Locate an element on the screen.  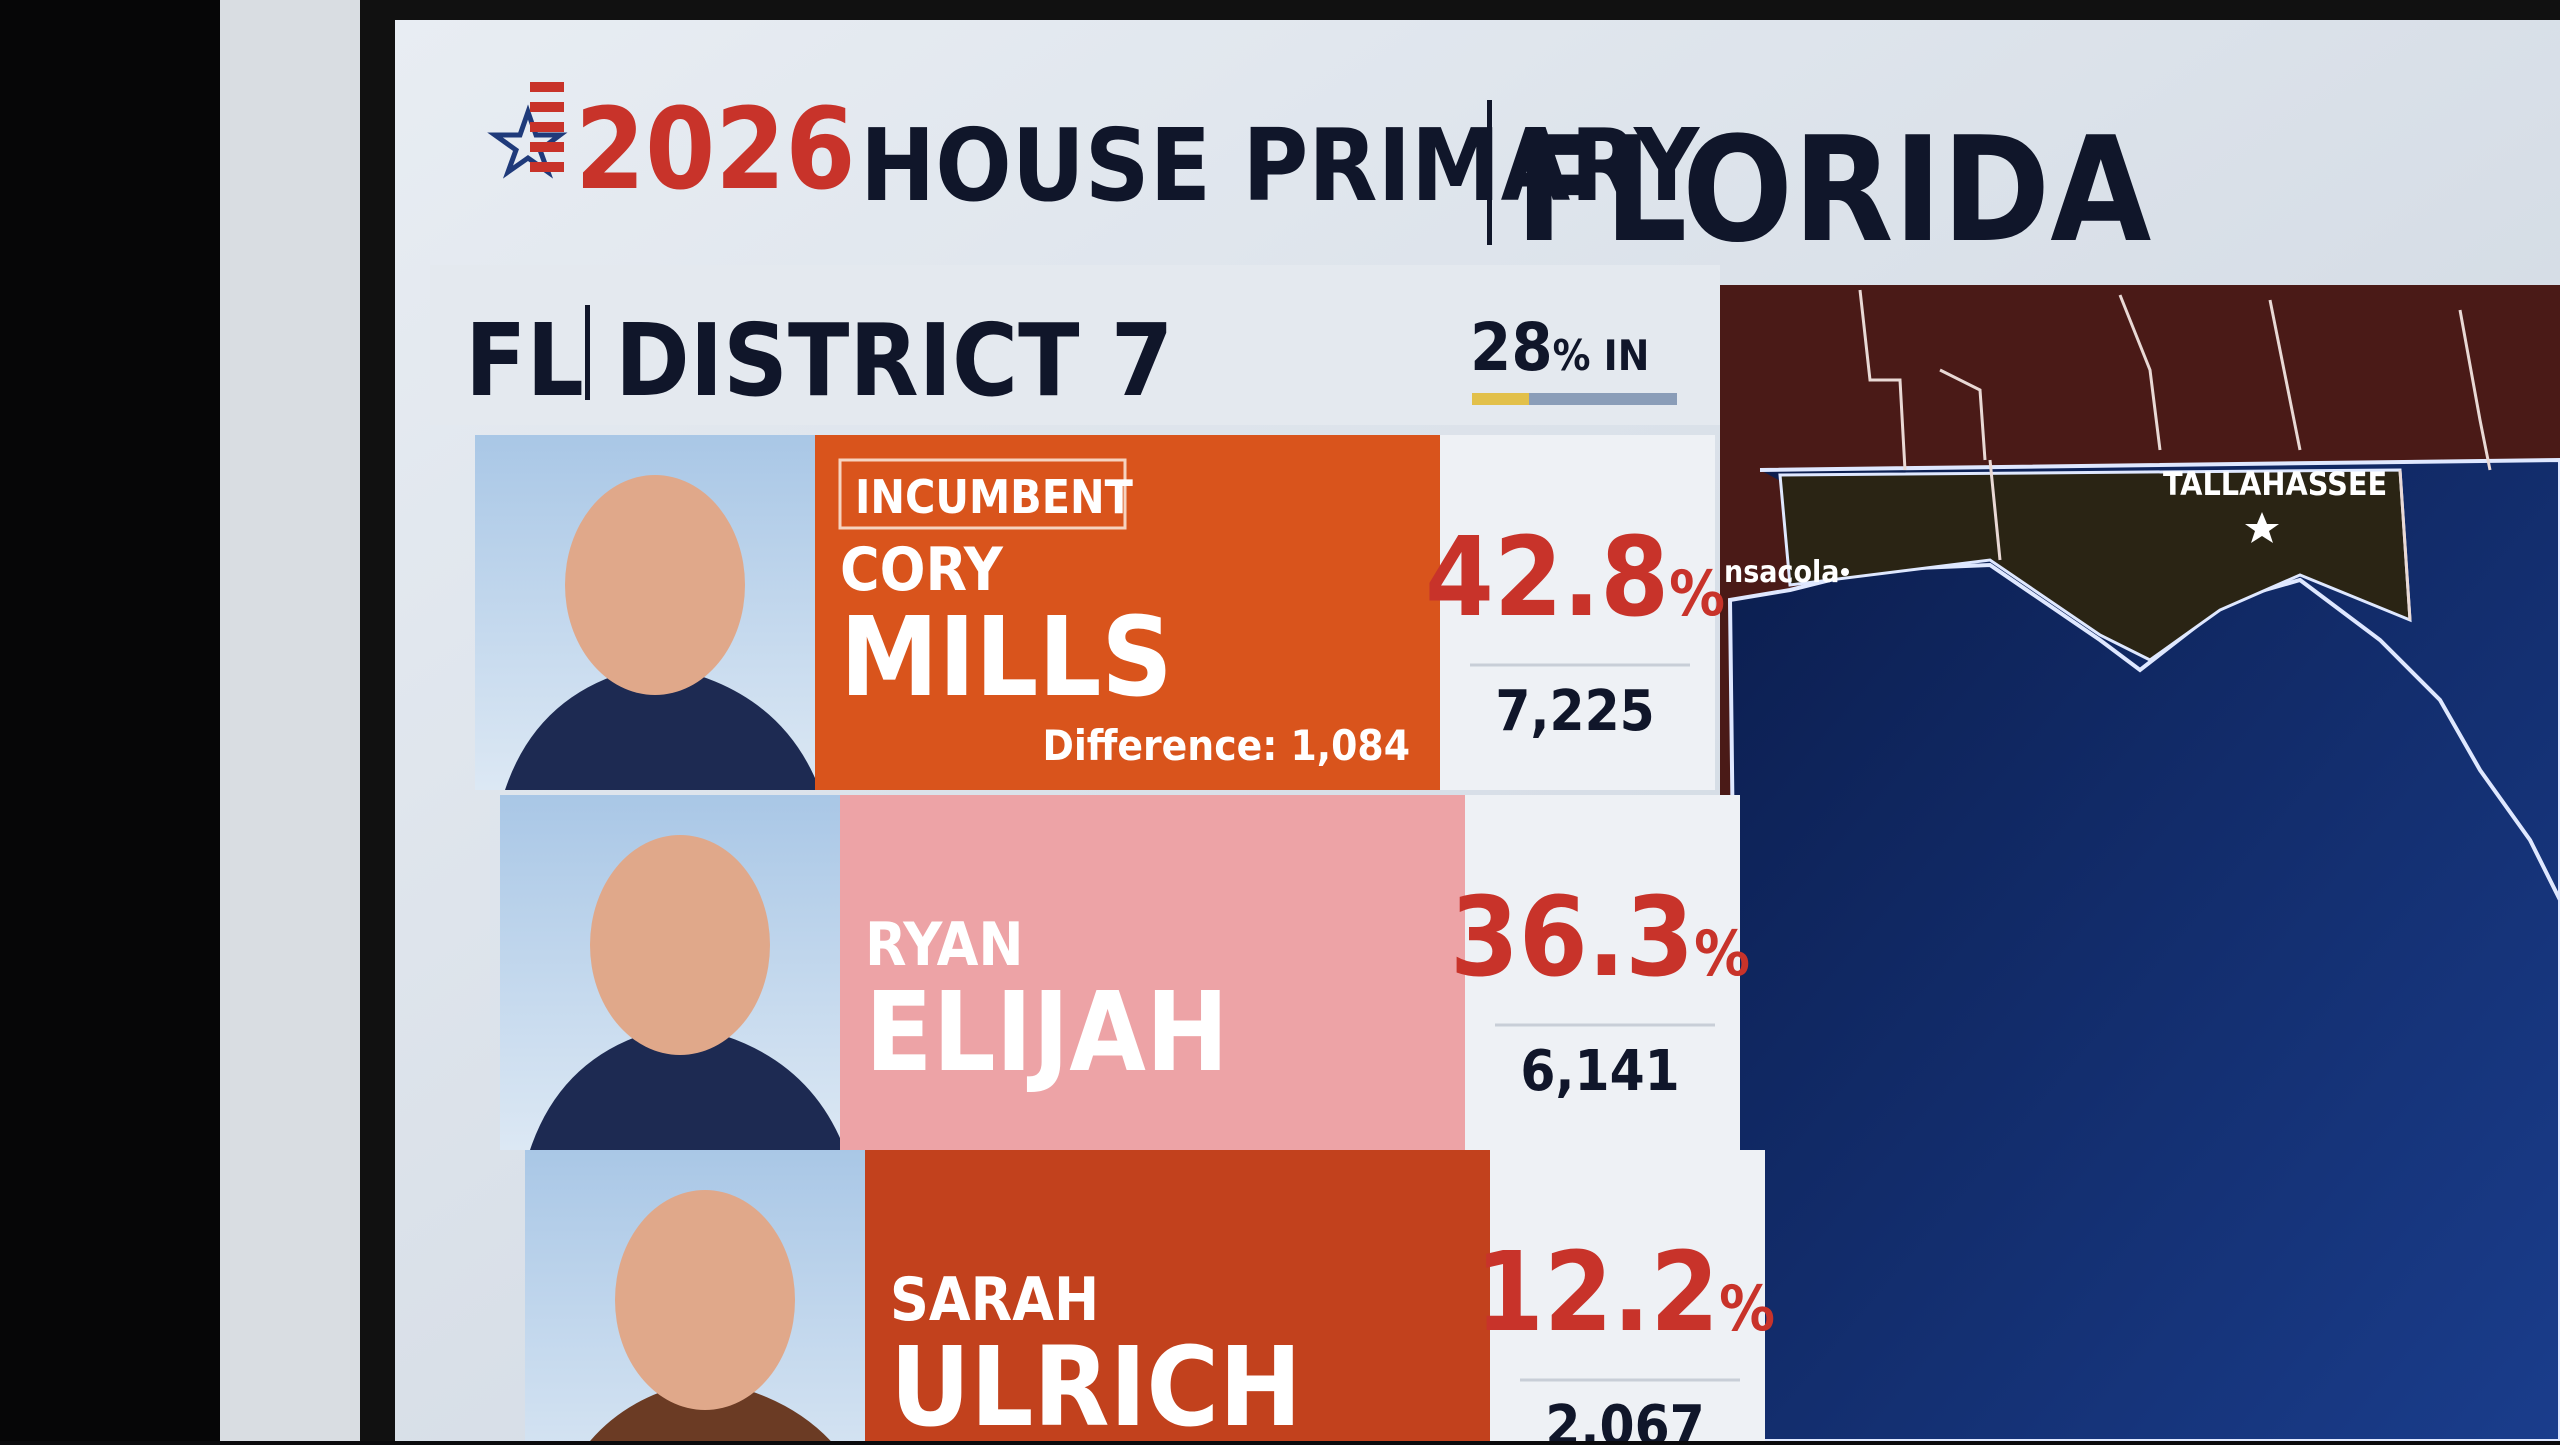
first-name: CORY is located at coordinates (922, 570).